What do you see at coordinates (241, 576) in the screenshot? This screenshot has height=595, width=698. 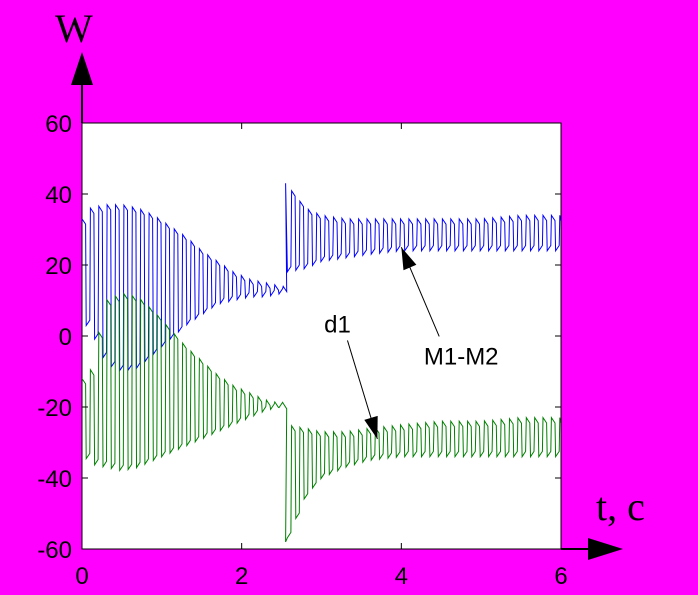 I see `x-tick-label: 2` at bounding box center [241, 576].